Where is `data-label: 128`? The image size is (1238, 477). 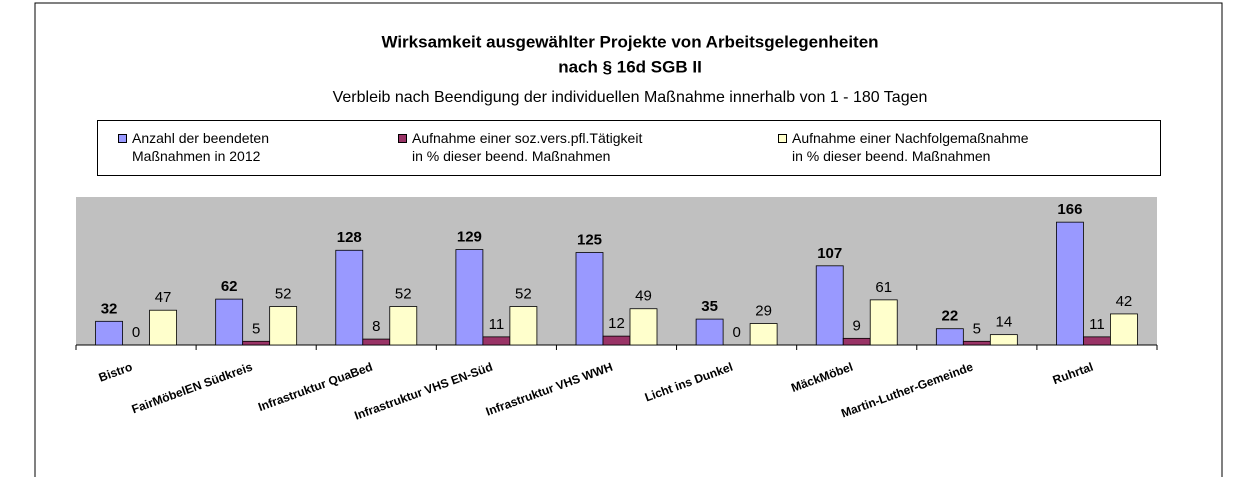 data-label: 128 is located at coordinates (349, 237).